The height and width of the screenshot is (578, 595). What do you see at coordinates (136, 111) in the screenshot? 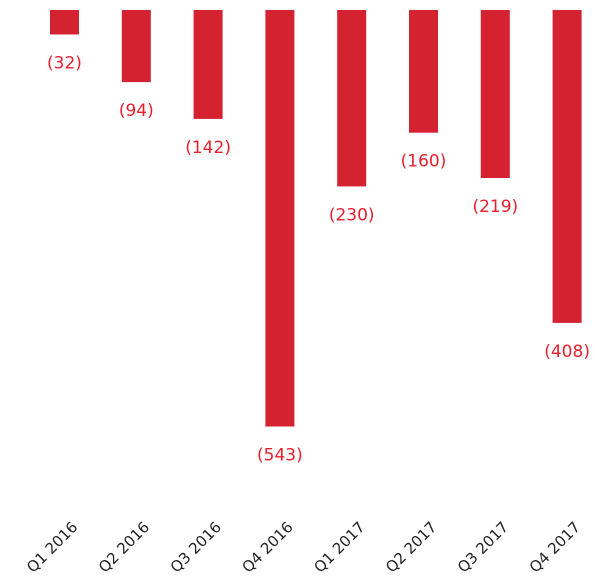
I see `data-label-q2-2016: (94)` at bounding box center [136, 111].